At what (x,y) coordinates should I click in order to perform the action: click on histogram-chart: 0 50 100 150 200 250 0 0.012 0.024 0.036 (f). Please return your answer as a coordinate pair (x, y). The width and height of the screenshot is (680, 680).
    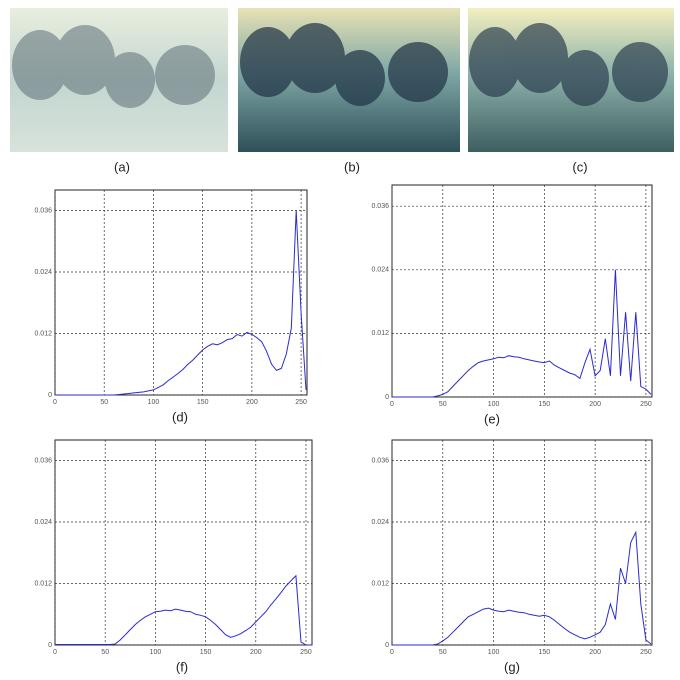
    Looking at the image, I should click on (173, 556).